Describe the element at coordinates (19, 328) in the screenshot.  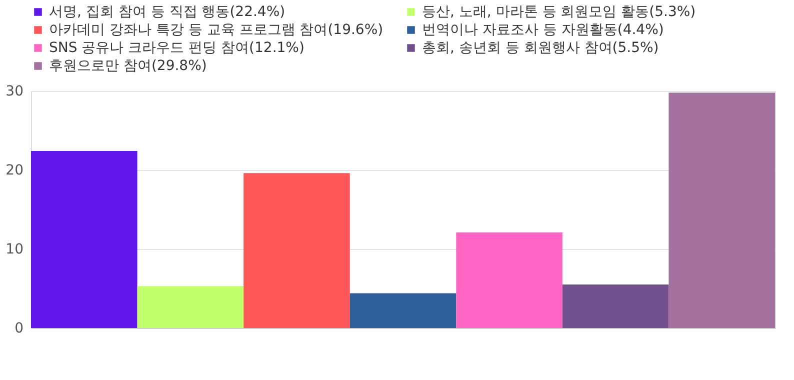
I see `y-tick-label: 0` at that location.